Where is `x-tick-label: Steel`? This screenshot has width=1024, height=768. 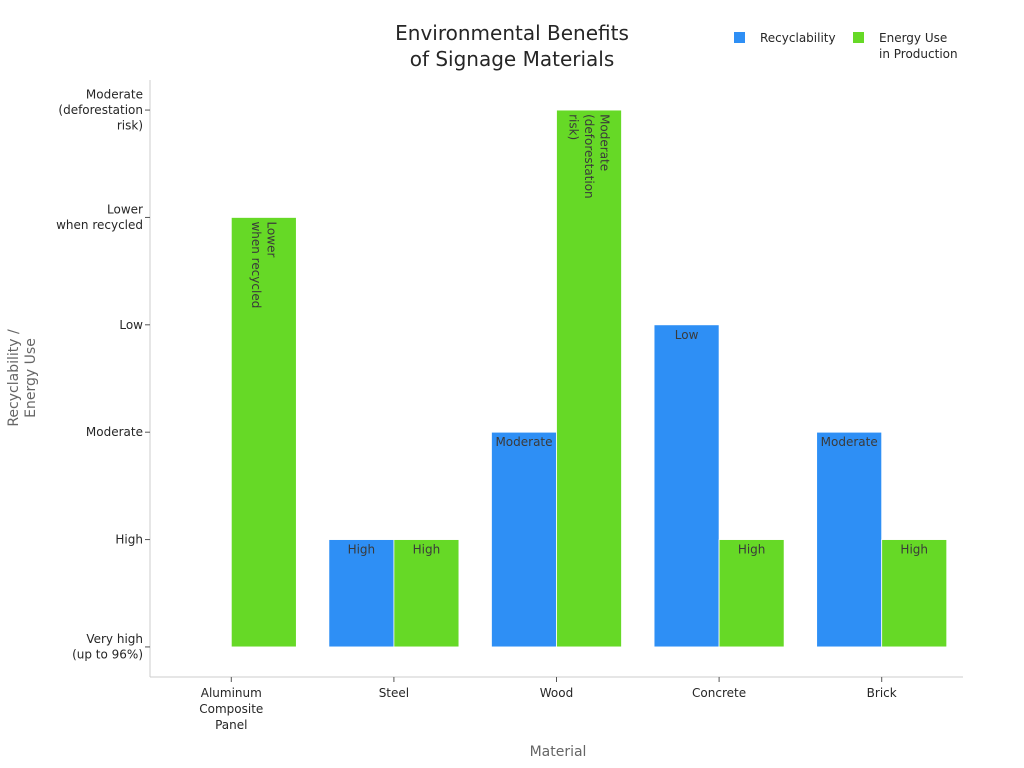 x-tick-label: Steel is located at coordinates (394, 693).